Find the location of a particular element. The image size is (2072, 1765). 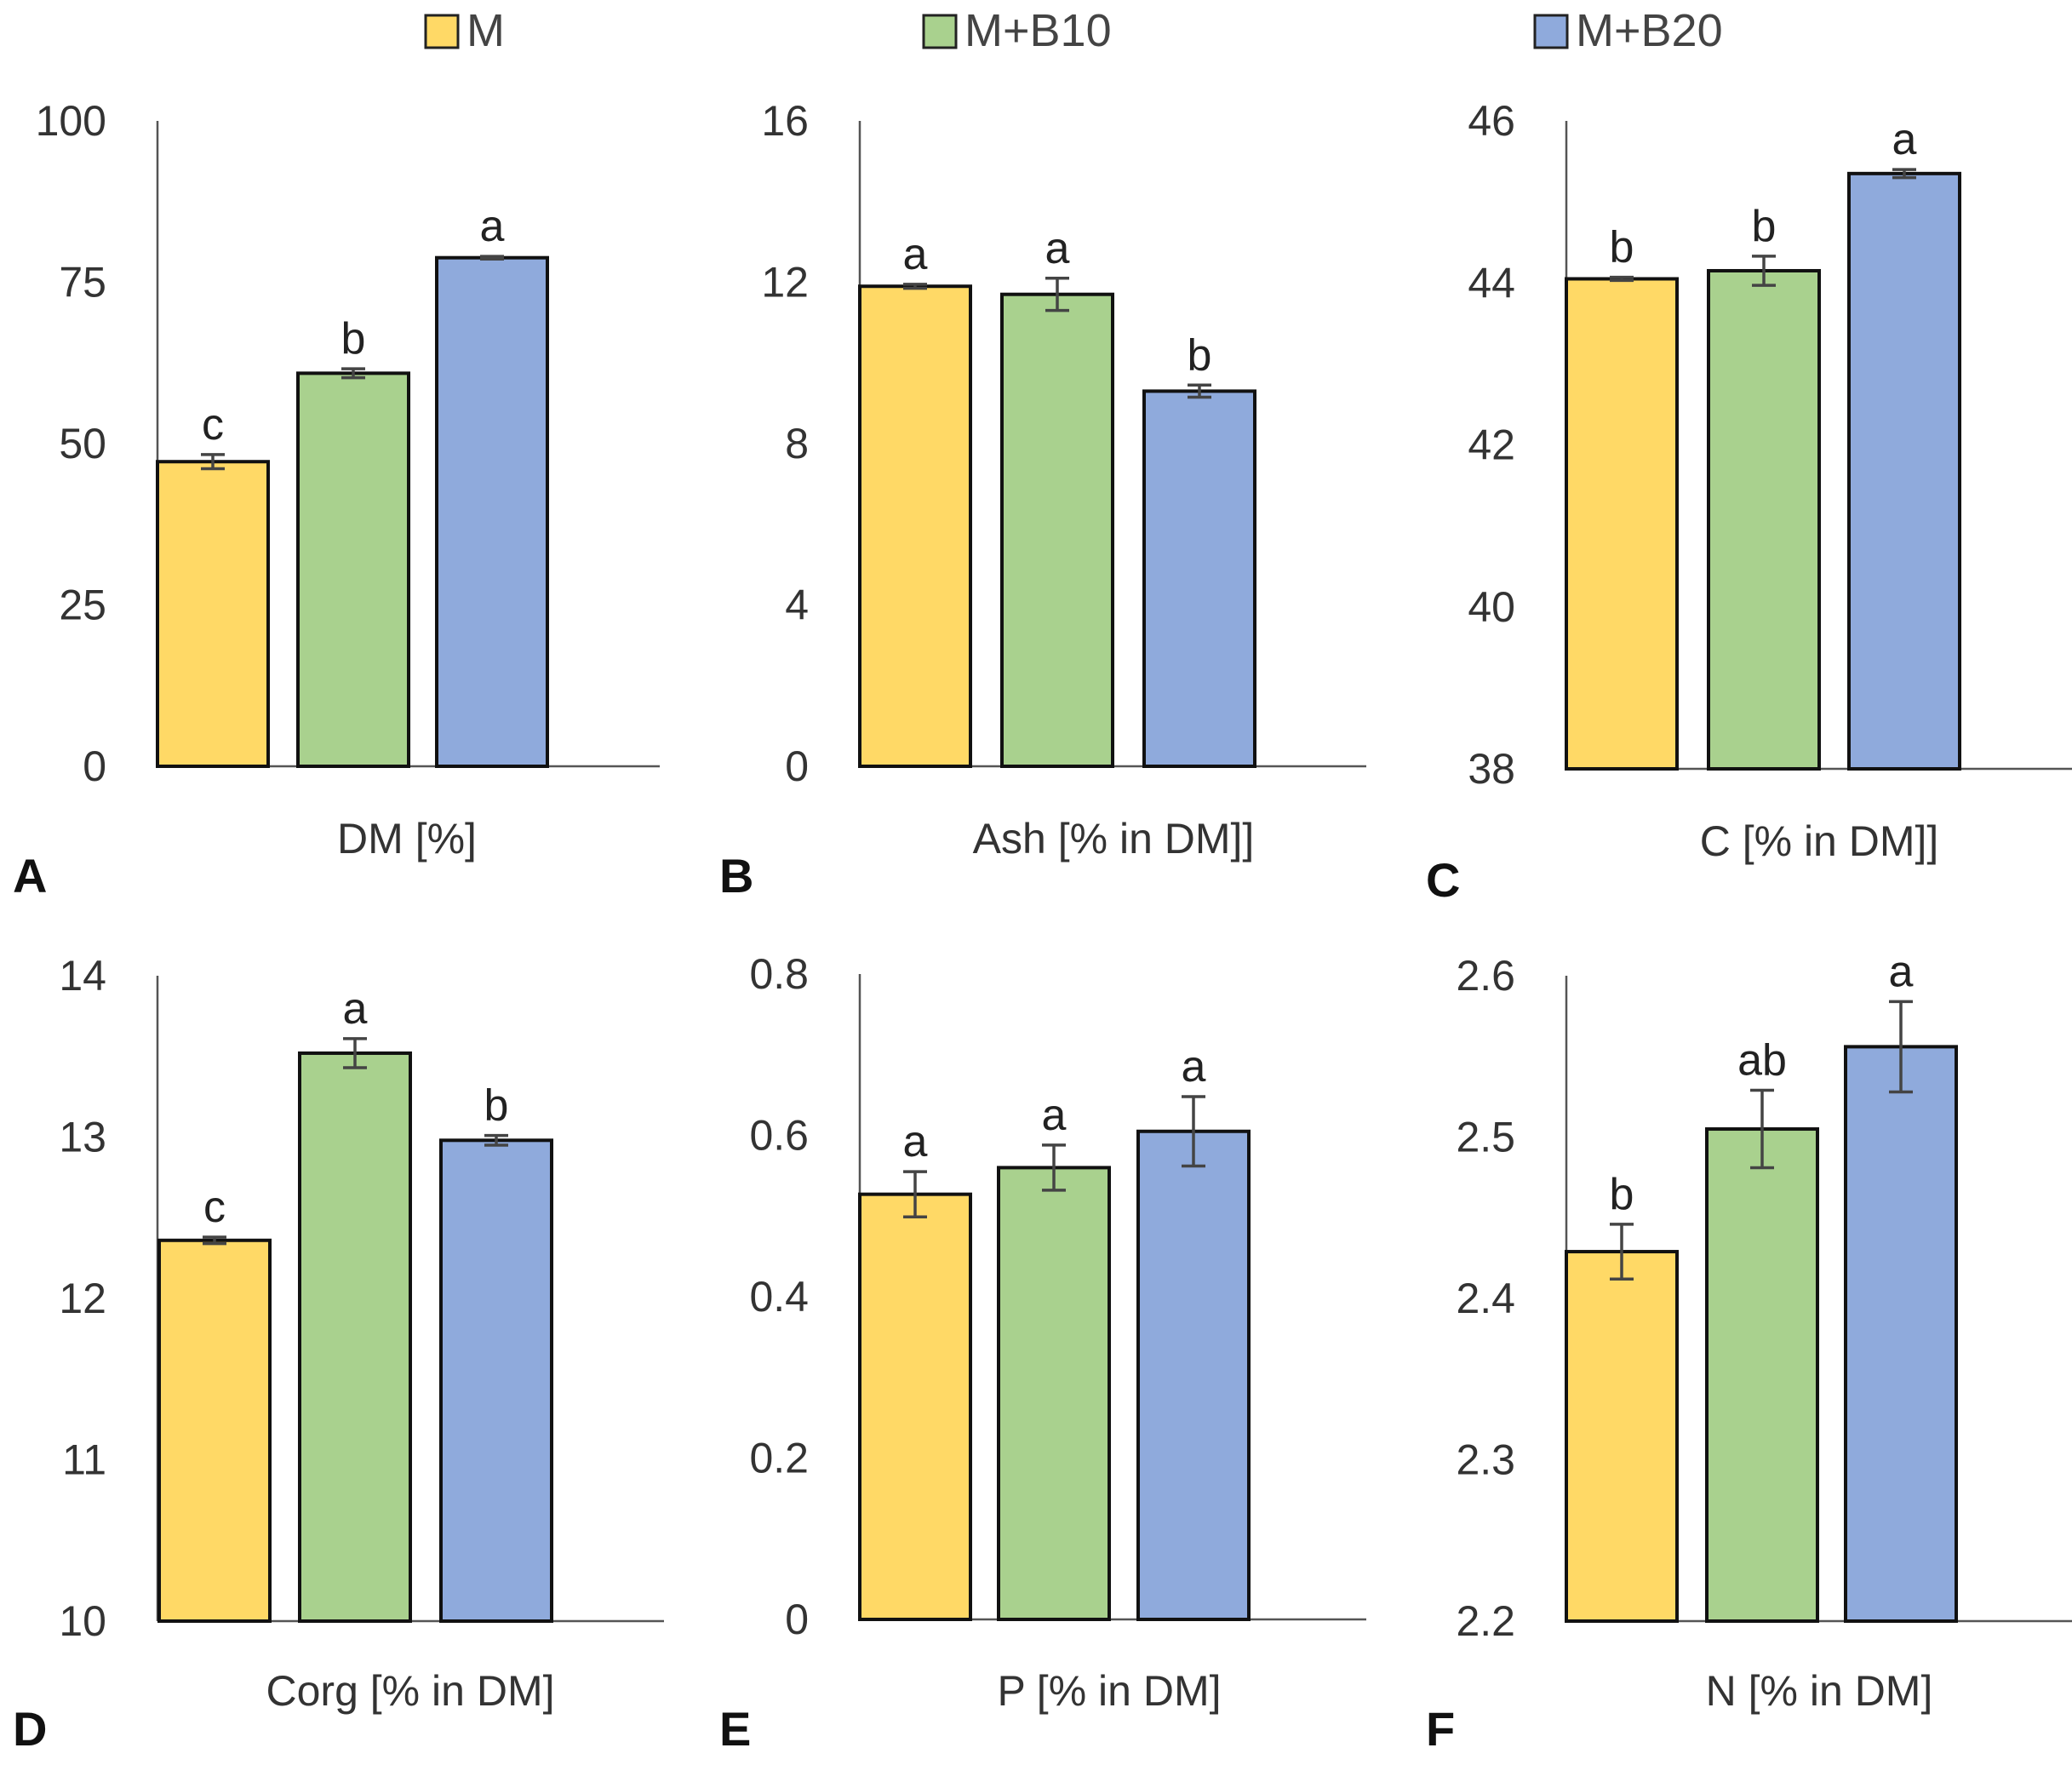

y-tick-label: 2.3 is located at coordinates (1485, 1460).